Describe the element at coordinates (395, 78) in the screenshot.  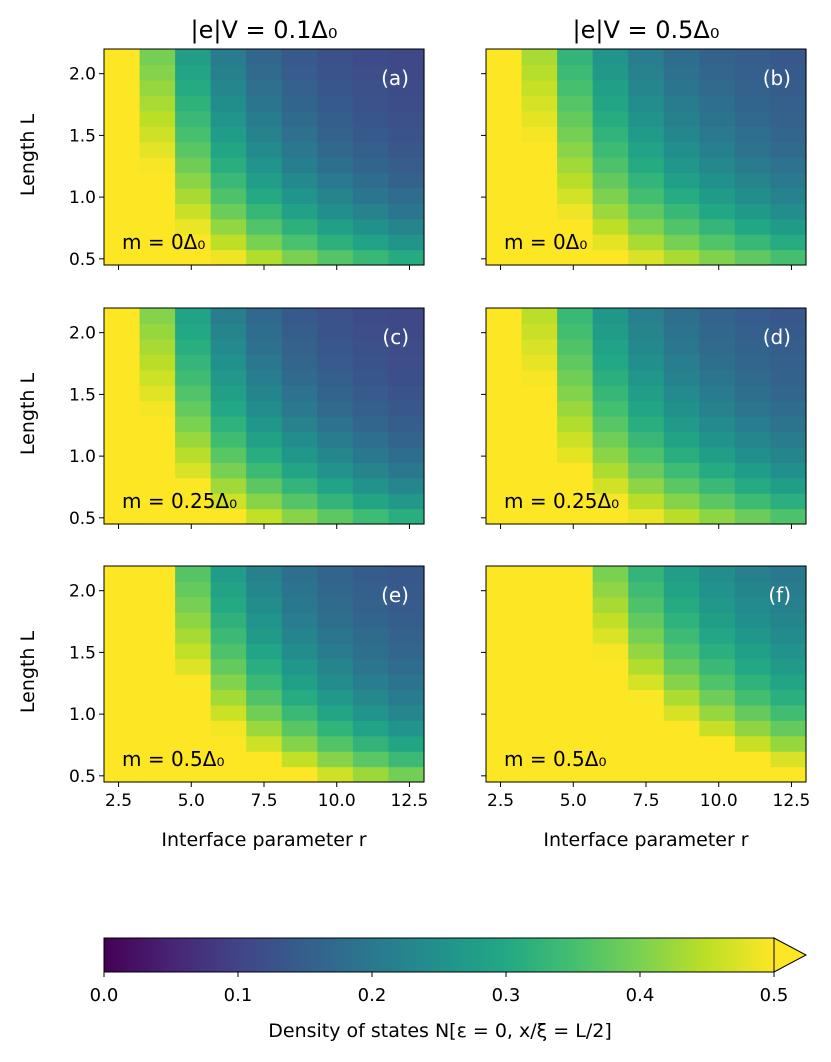
I see `panel-label: (a)` at that location.